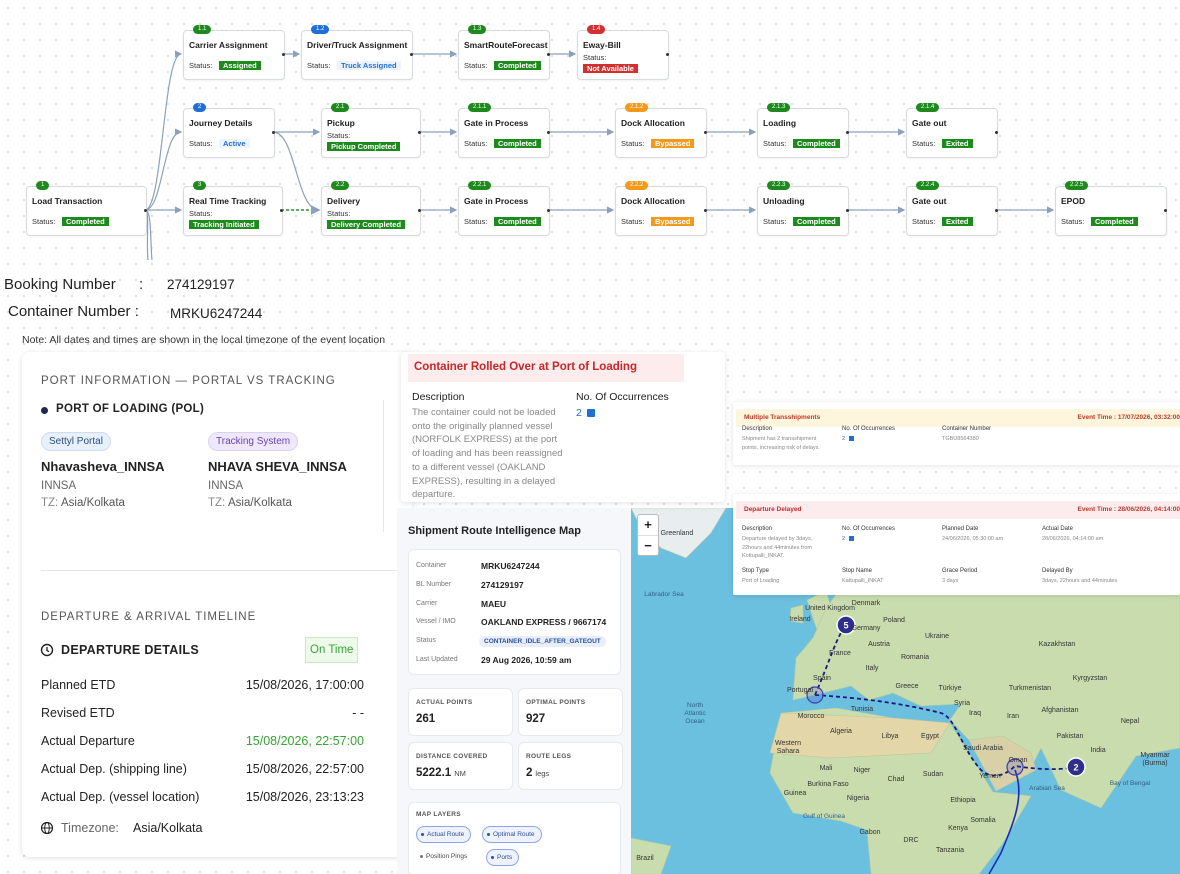  Describe the element at coordinates (168, 828) in the screenshot. I see `timezone-value: Asia/Kolkata` at that location.